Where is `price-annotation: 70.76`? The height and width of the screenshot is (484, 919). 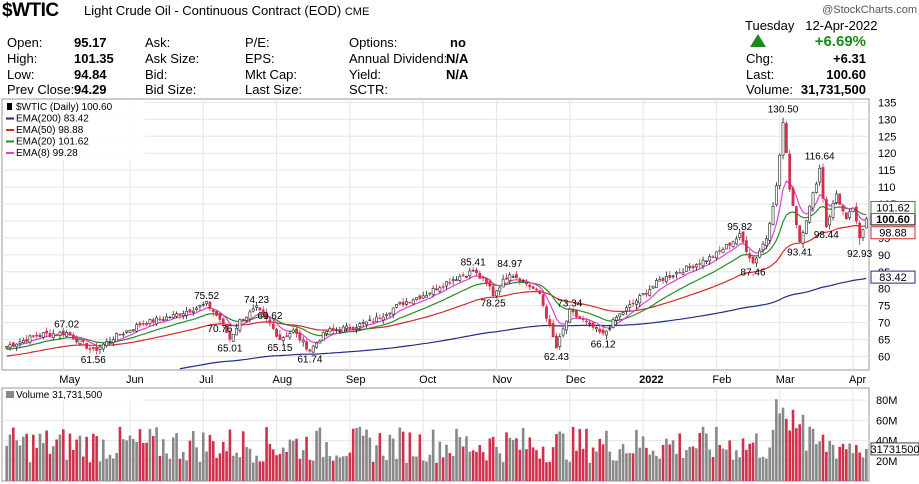
price-annotation: 70.76 is located at coordinates (219, 329).